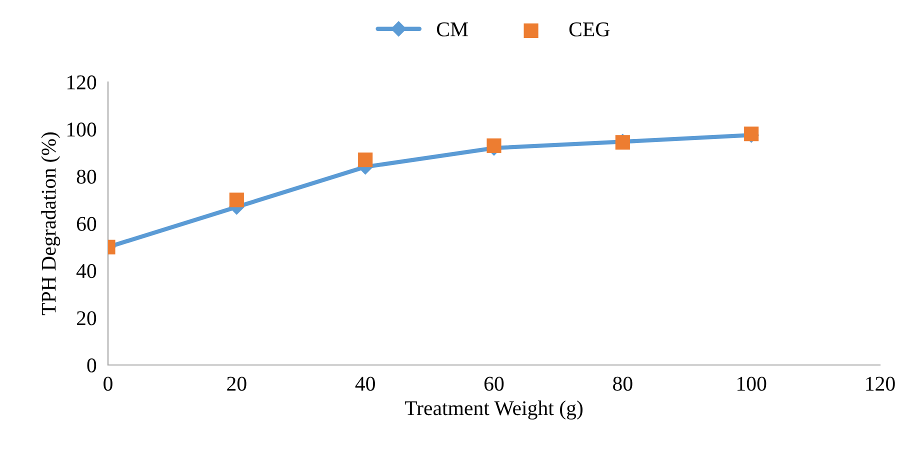 This screenshot has width=908, height=449. I want to click on y-tick-label: 100, so click(81, 129).